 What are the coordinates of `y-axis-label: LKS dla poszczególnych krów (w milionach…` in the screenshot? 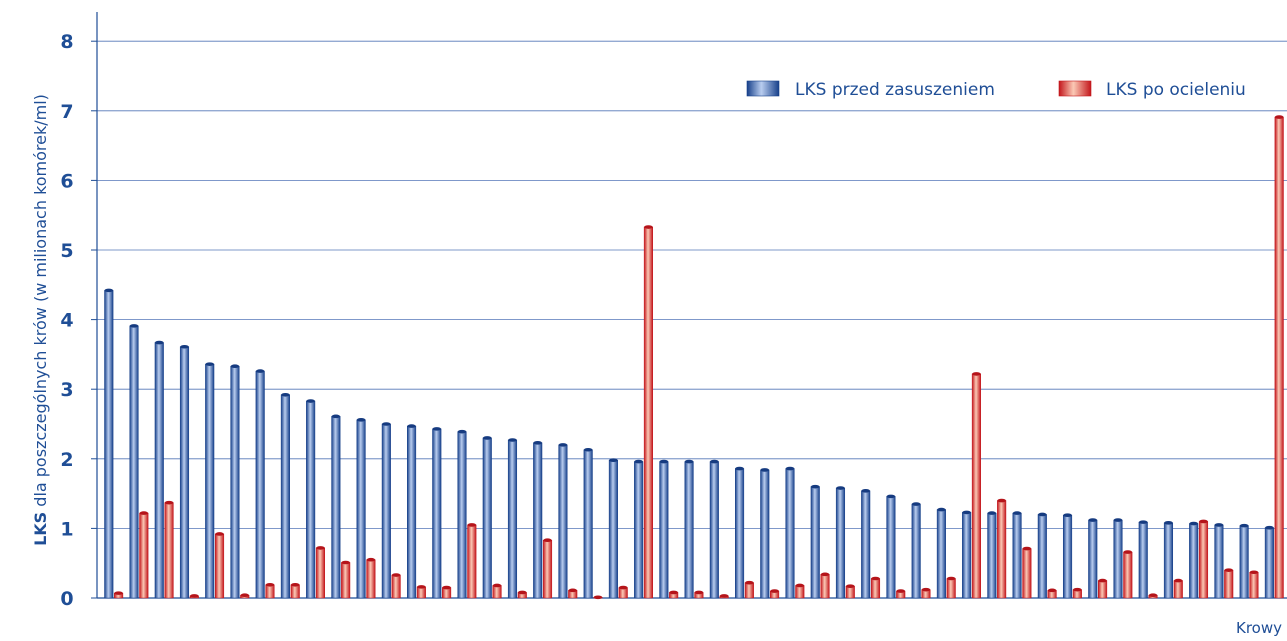 It's located at (40, 320).